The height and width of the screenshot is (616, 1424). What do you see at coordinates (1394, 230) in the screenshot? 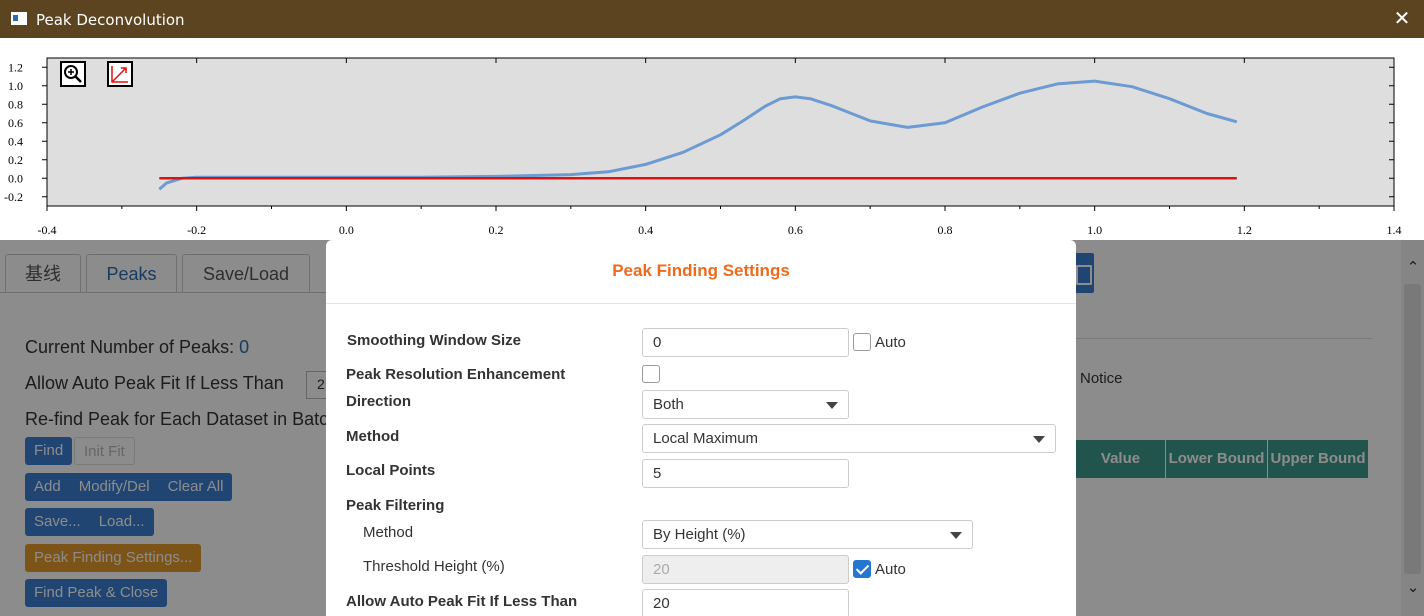
I see `x-tick-label: 1.4` at bounding box center [1394, 230].